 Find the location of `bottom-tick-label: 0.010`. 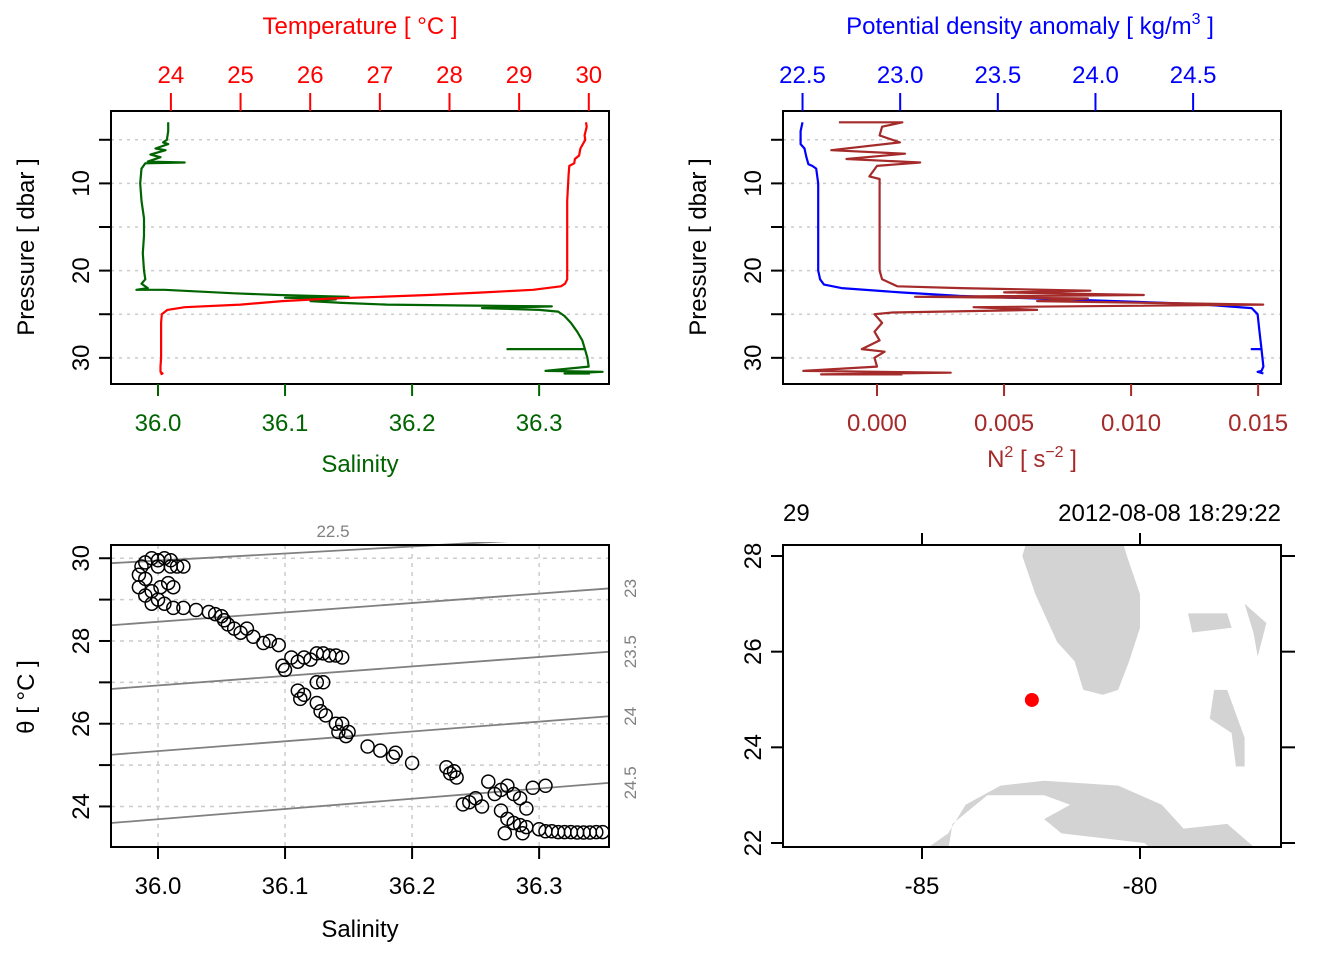

bottom-tick-label: 0.010 is located at coordinates (1131, 423).